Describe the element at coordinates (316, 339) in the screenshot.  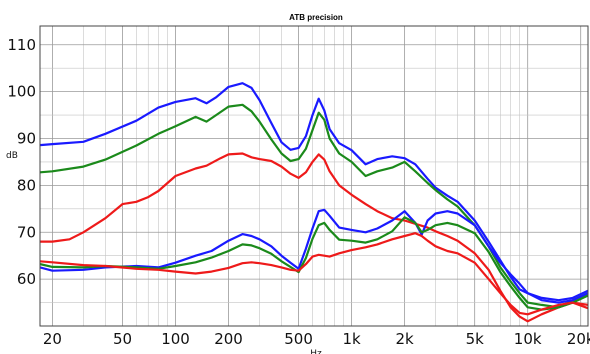
I see `x-tick-labels: 20 50 100 200 500 1k 2k 5k 10k 20k` at that location.